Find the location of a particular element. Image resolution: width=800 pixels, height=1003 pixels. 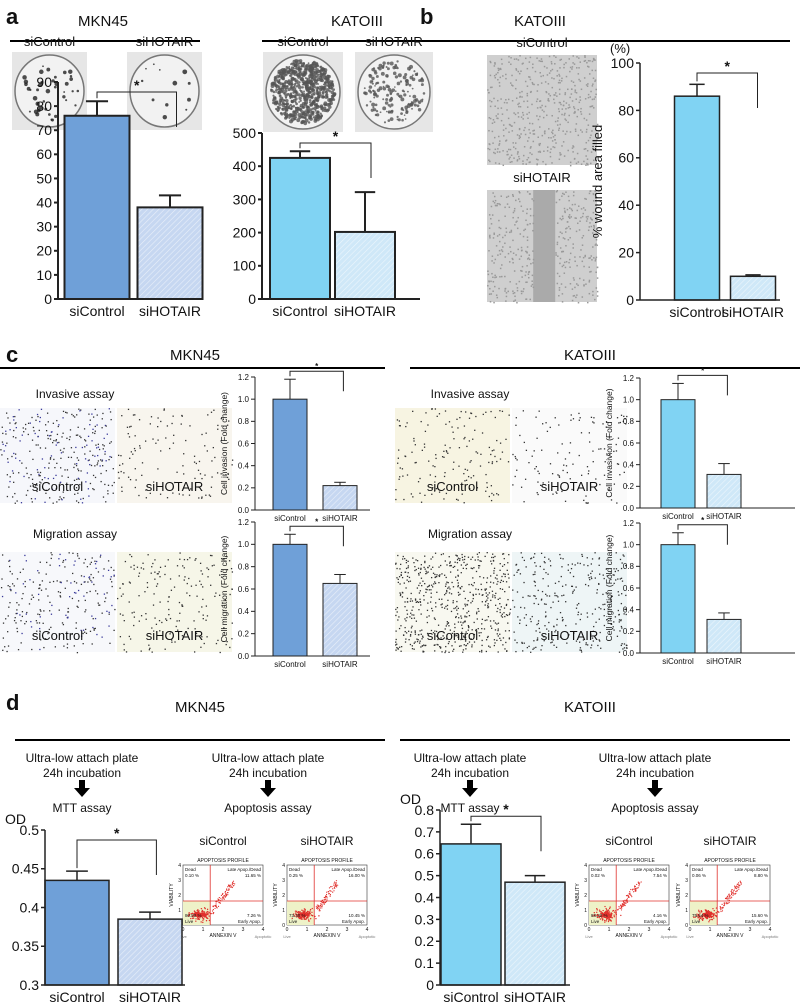

panel-title: MKN45 is located at coordinates (195, 355).